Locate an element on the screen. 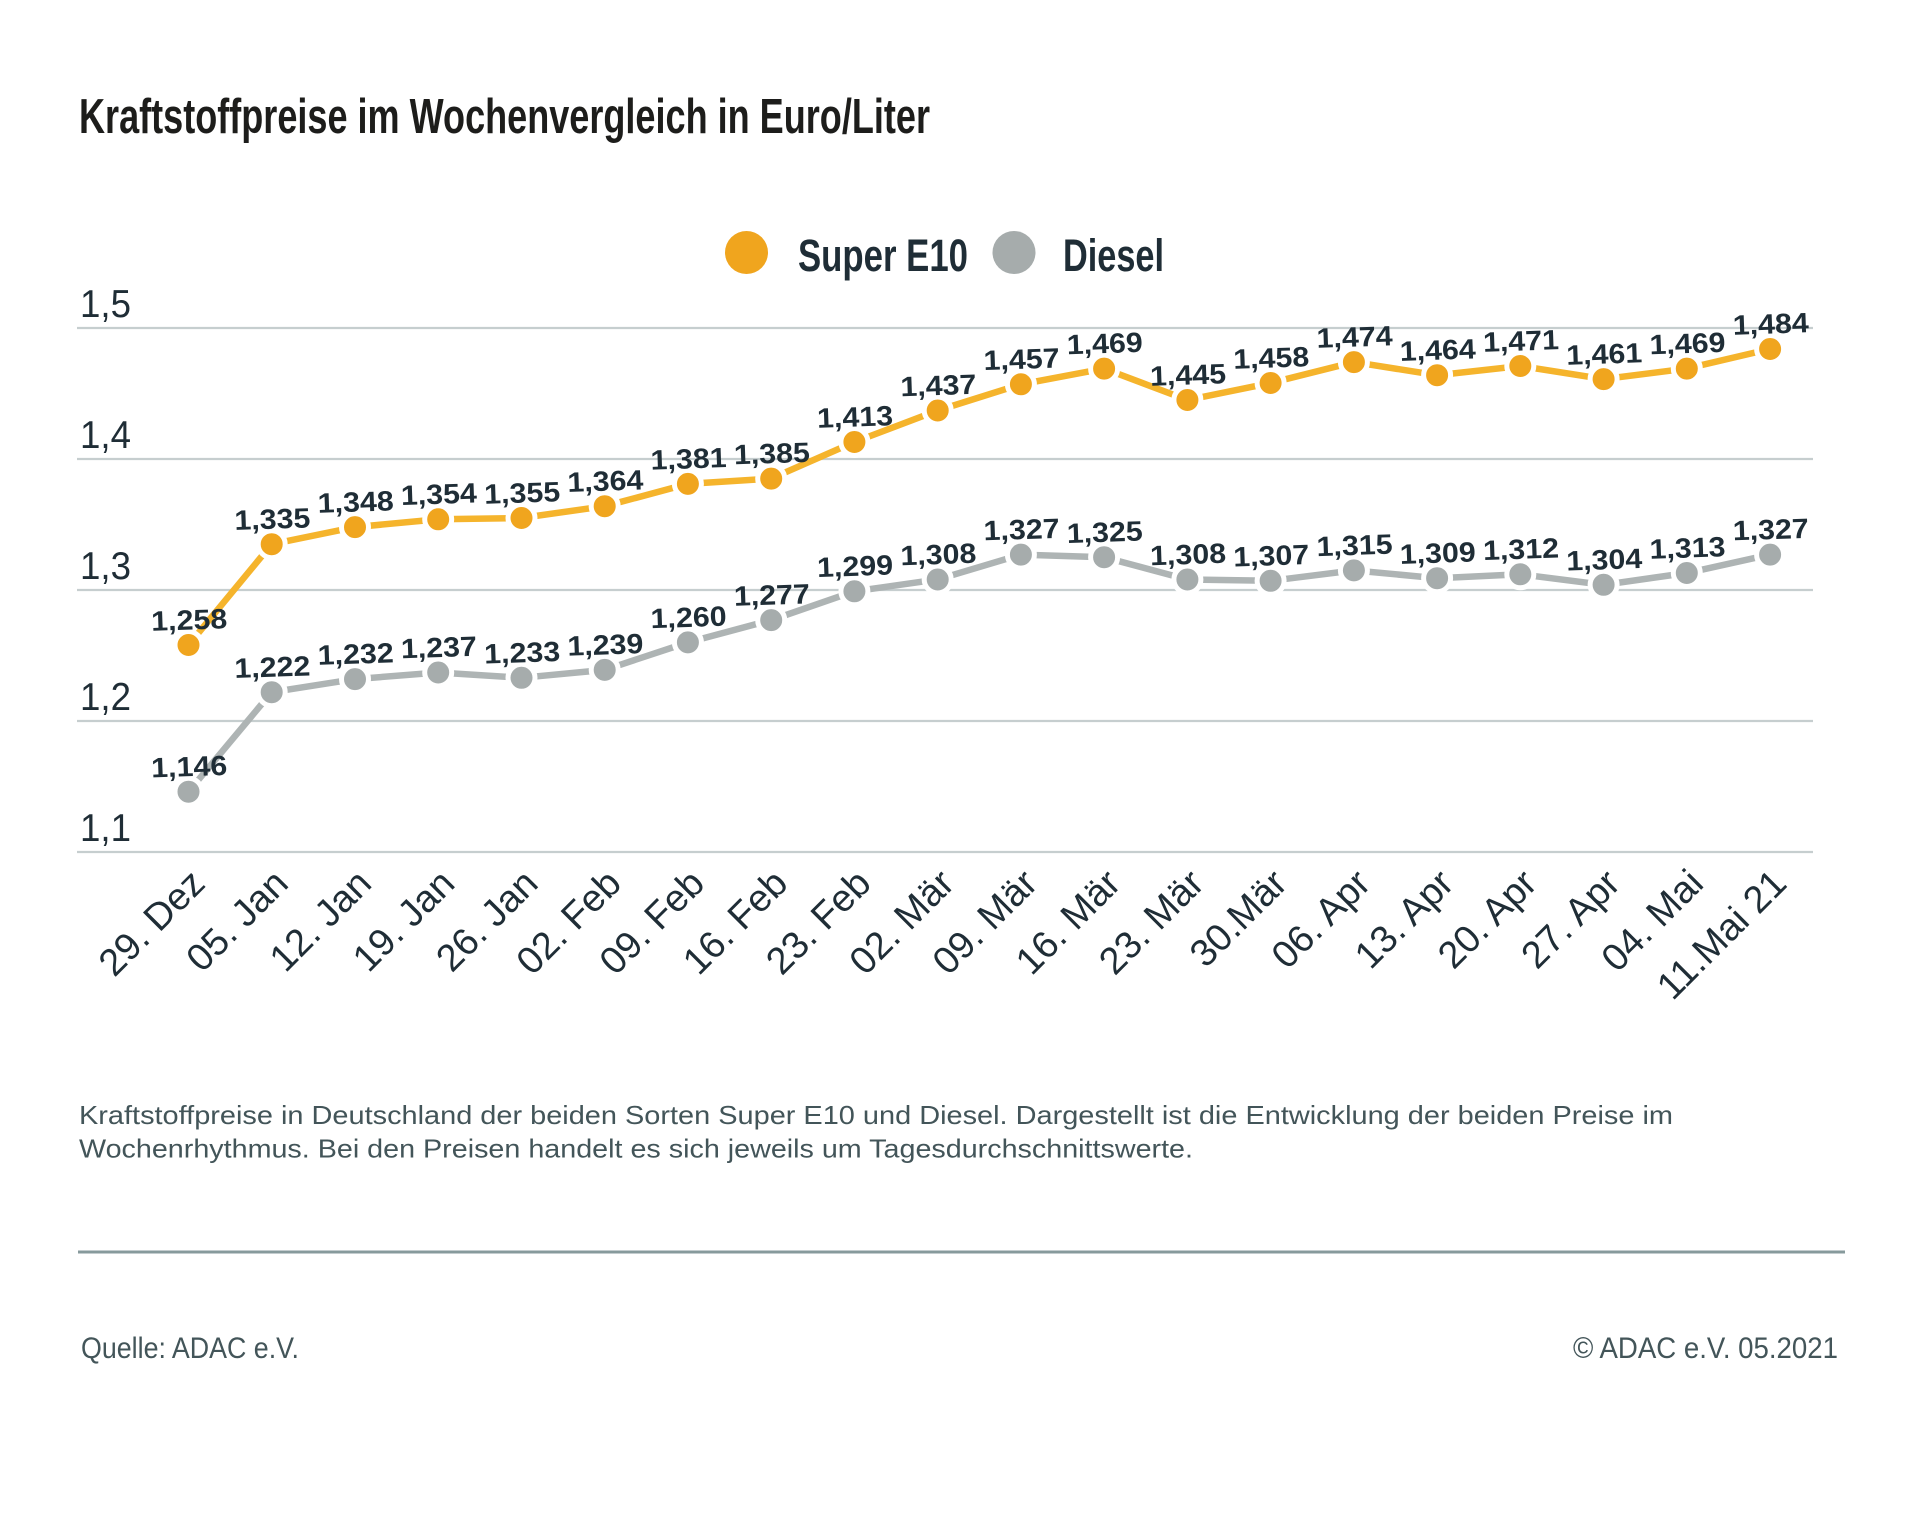 The width and height of the screenshot is (1920, 1528). svg-text: 1,239 is located at coordinates (605, 645).